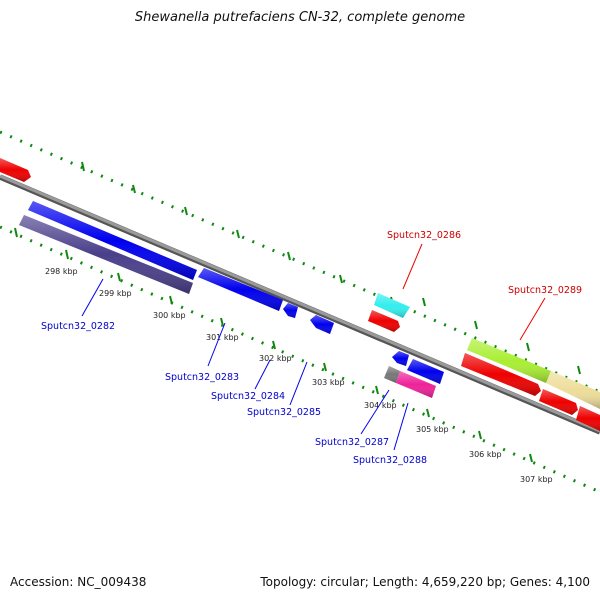 The width and height of the screenshot is (600, 600). I want to click on tick-label-305: 305 kbp, so click(432, 429).